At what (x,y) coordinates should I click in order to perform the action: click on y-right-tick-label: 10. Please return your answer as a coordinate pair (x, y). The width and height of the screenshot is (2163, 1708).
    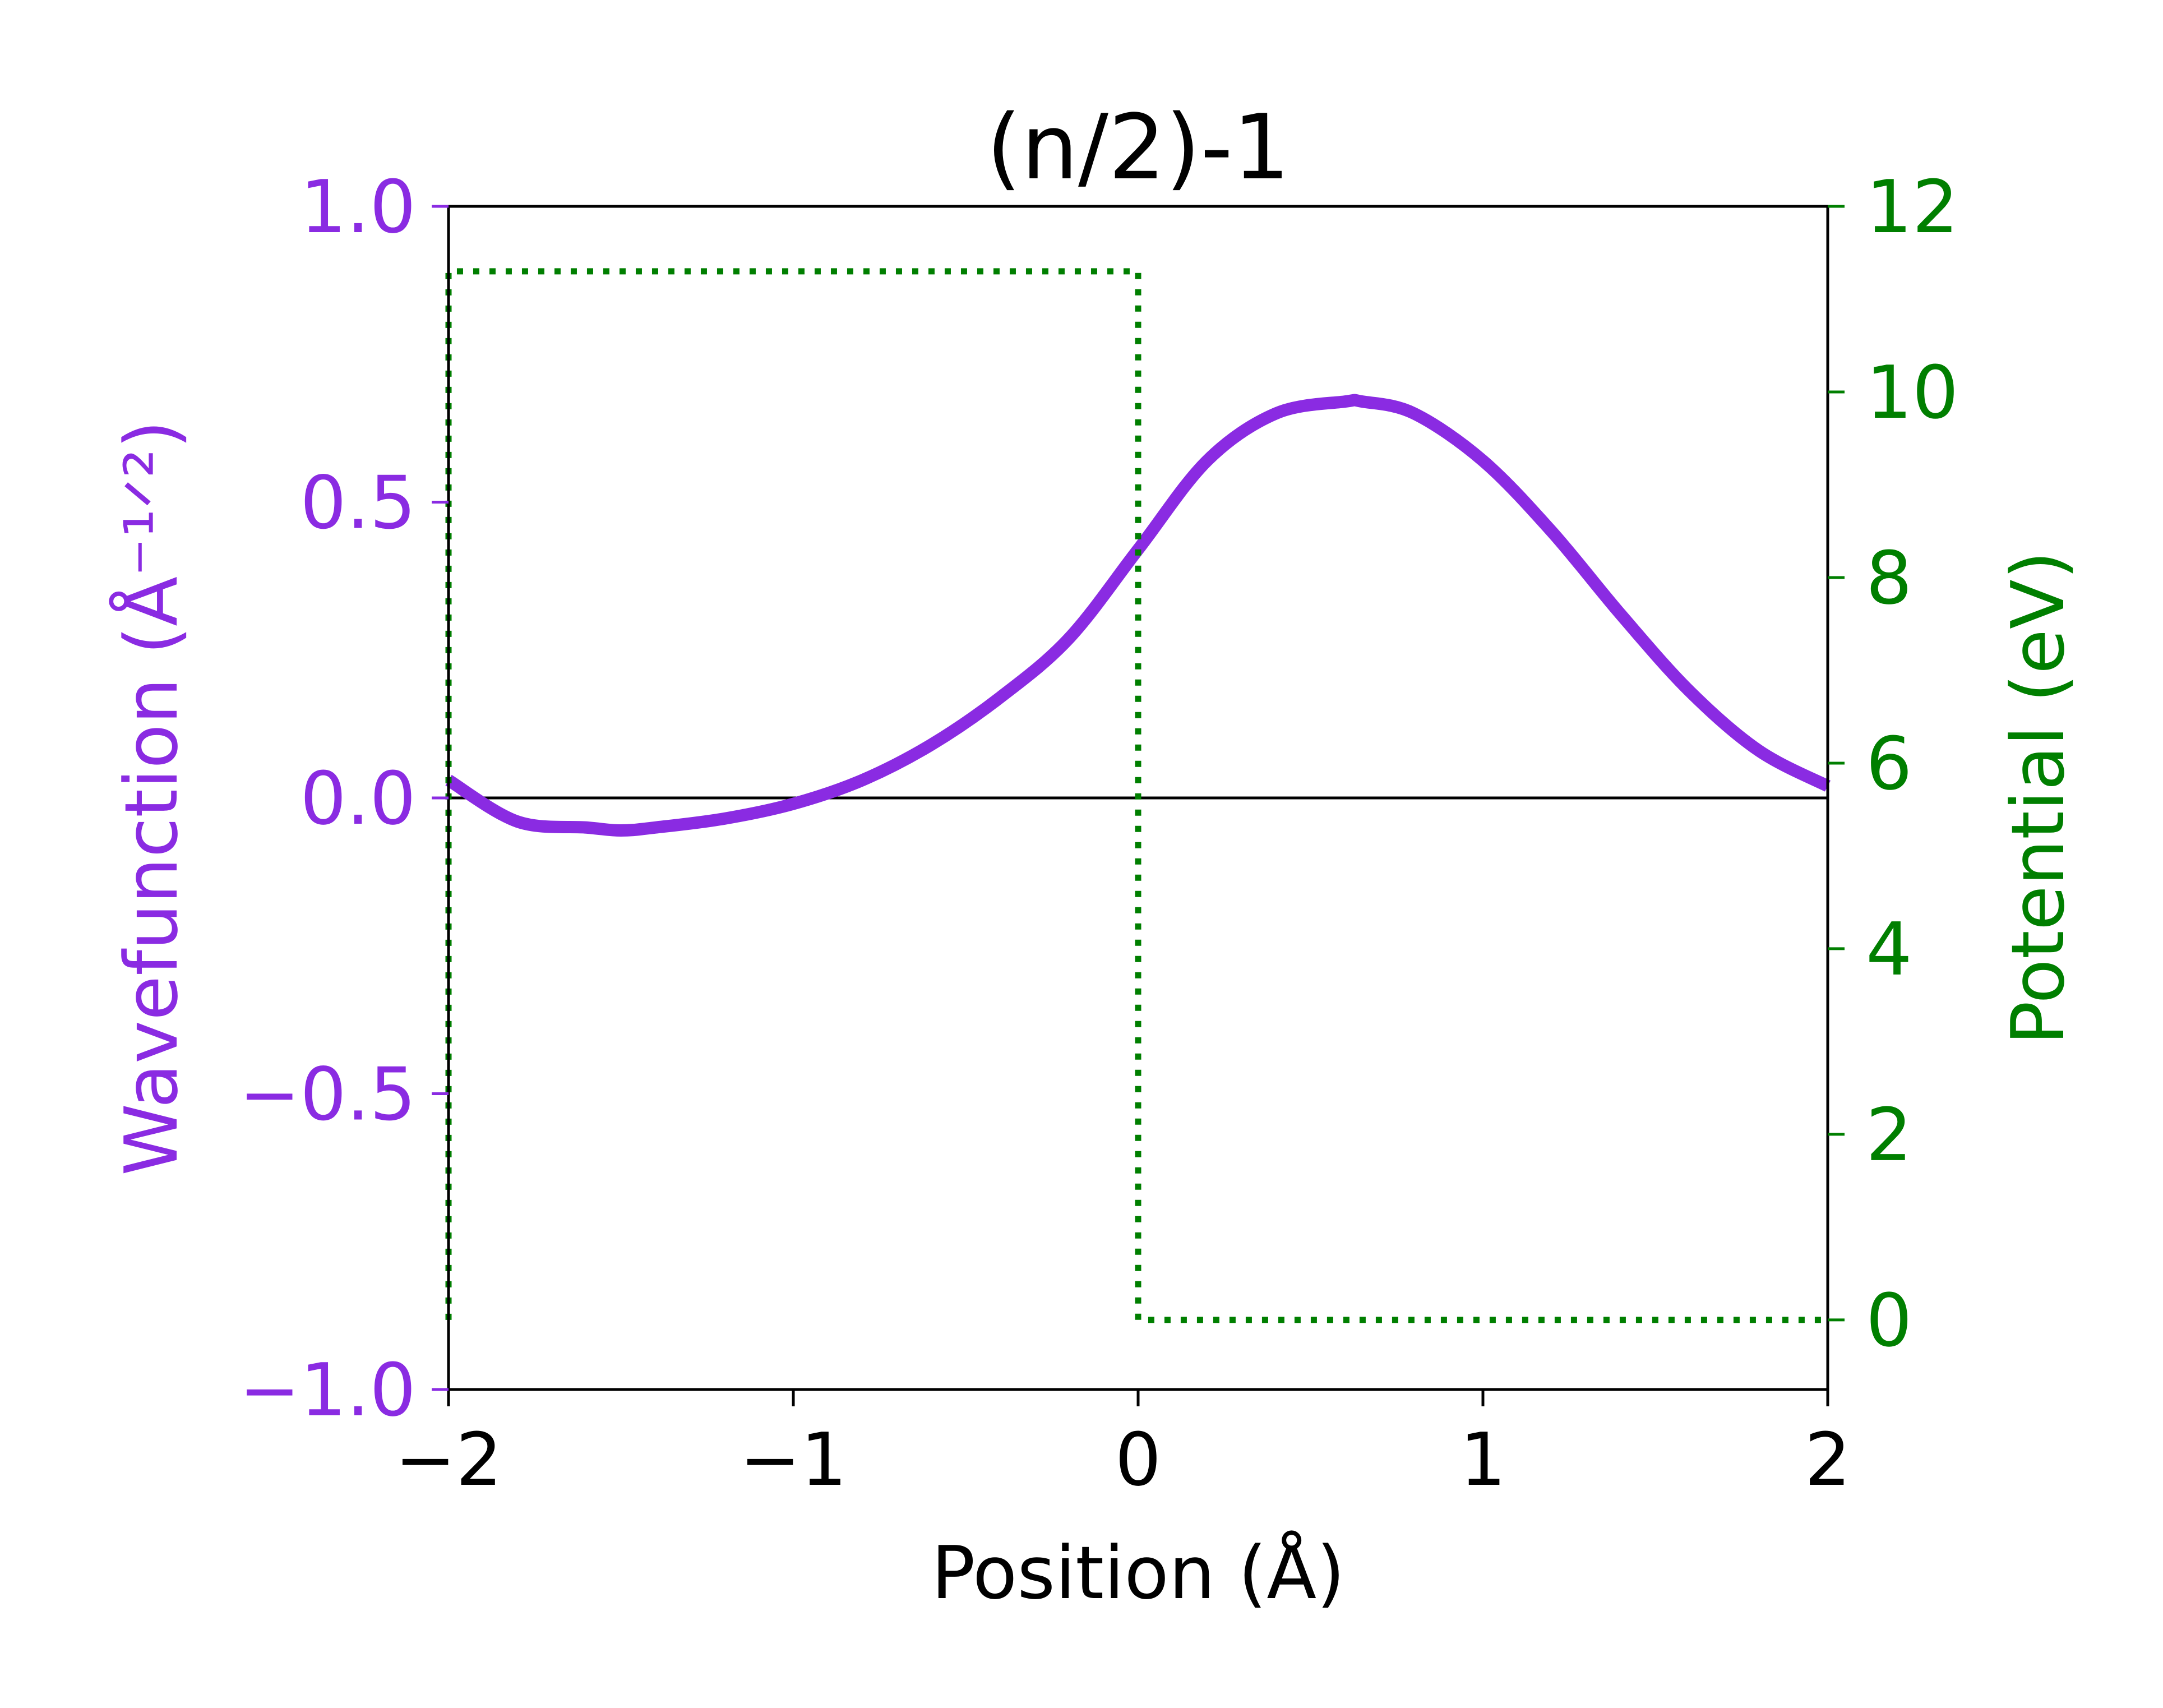
    Looking at the image, I should click on (1912, 392).